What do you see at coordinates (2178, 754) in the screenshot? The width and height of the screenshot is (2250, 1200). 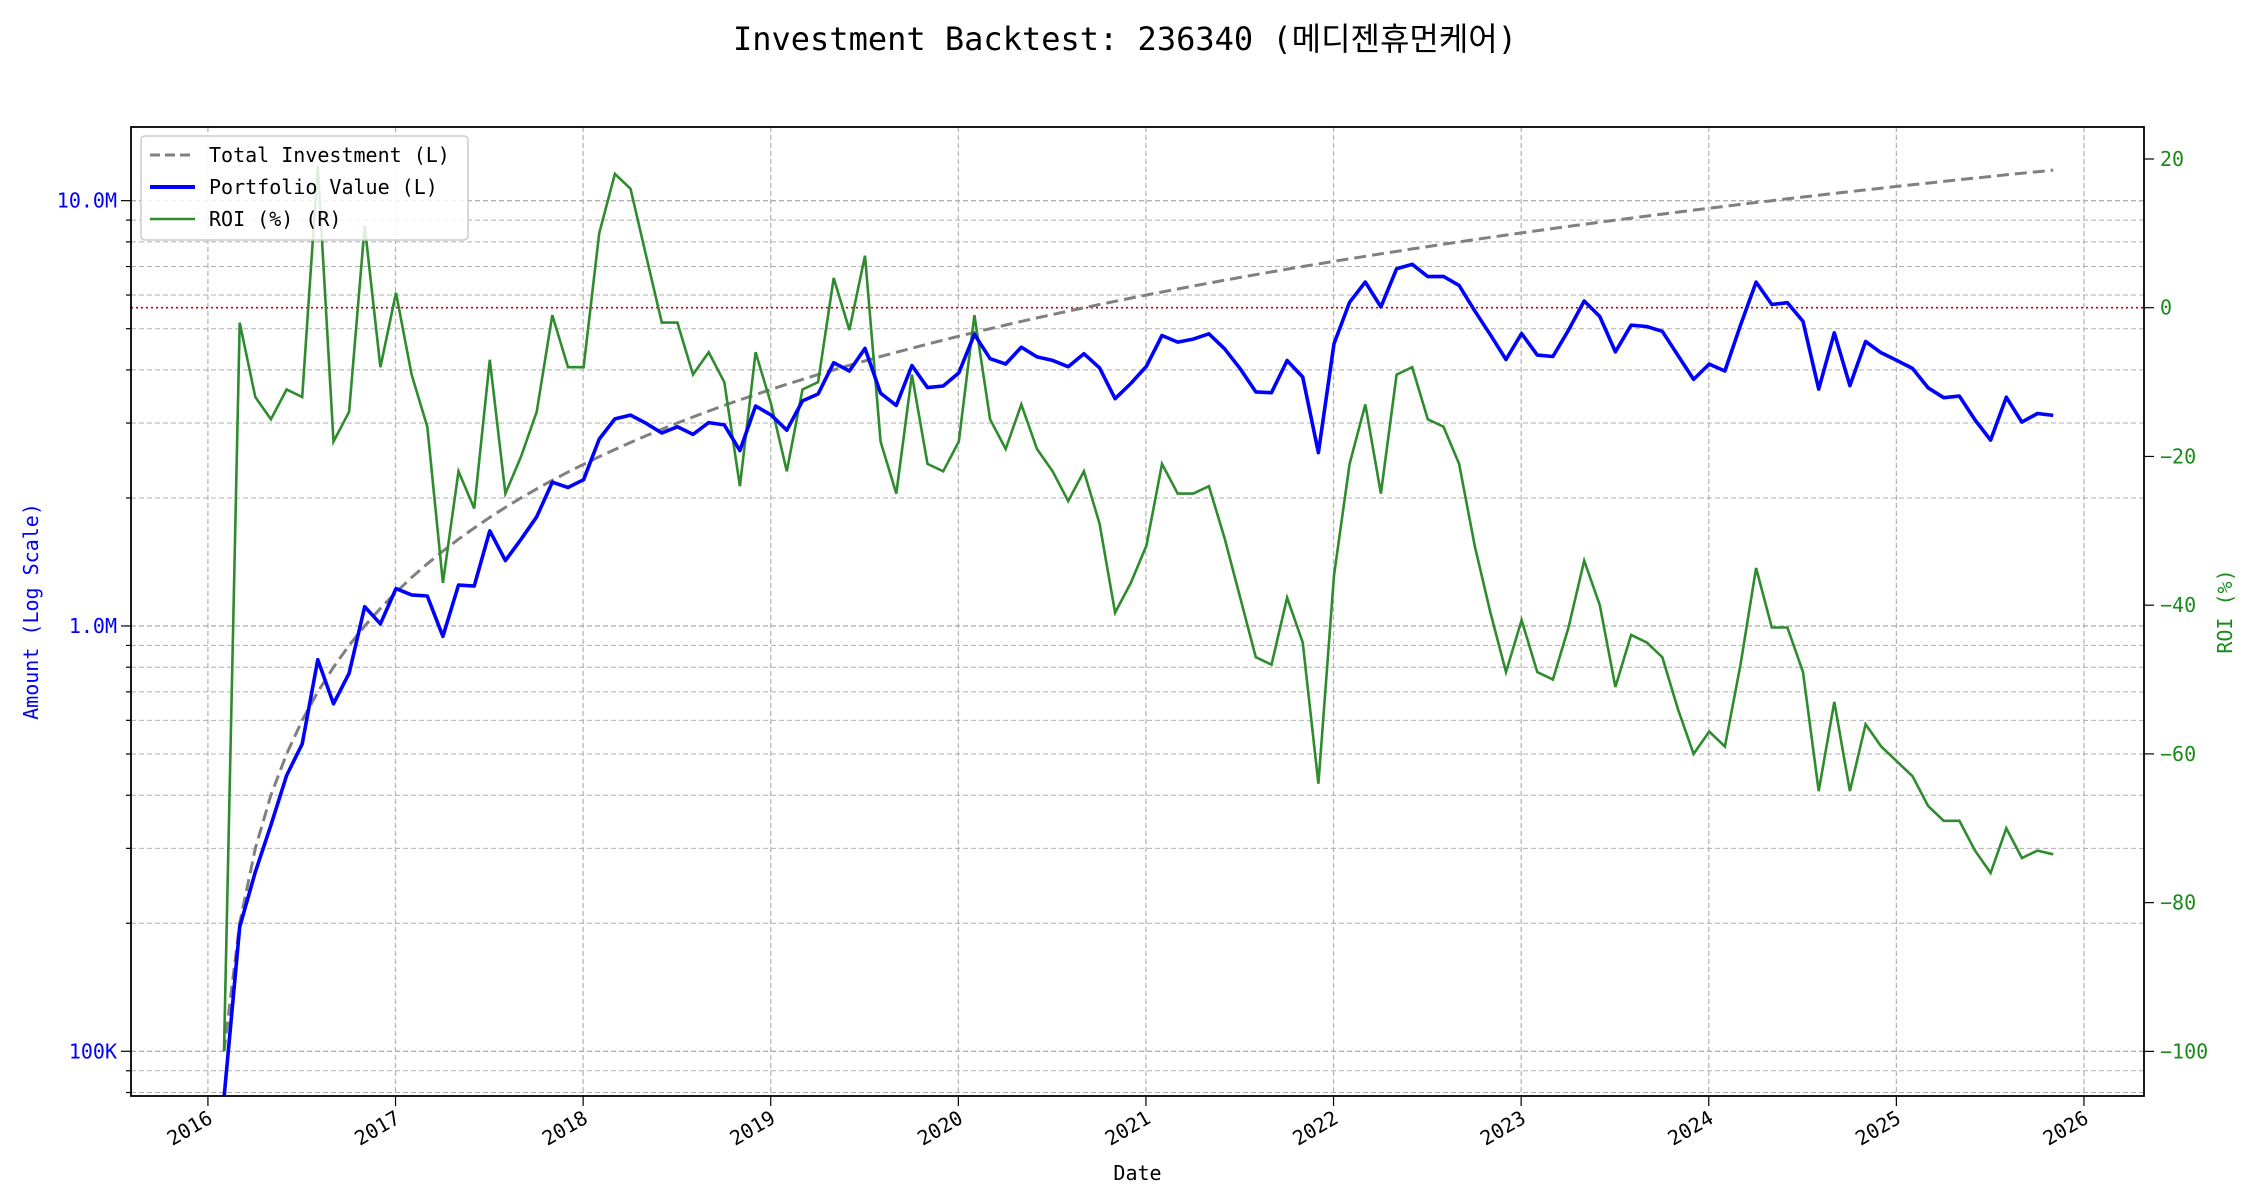 I see `right-tick-label: −60` at bounding box center [2178, 754].